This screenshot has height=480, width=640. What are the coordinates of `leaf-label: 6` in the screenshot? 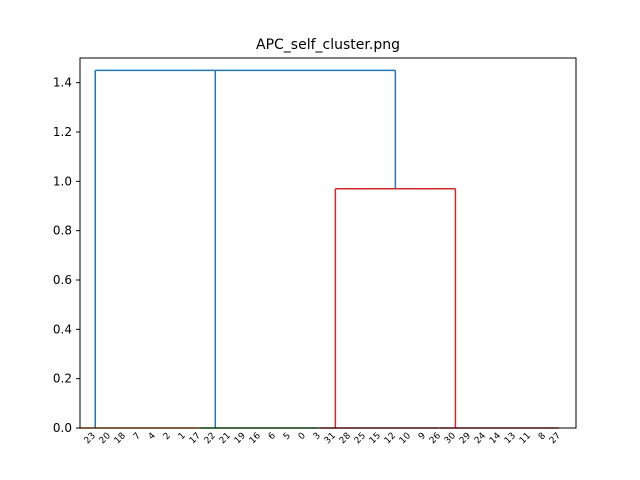 It's located at (272, 436).